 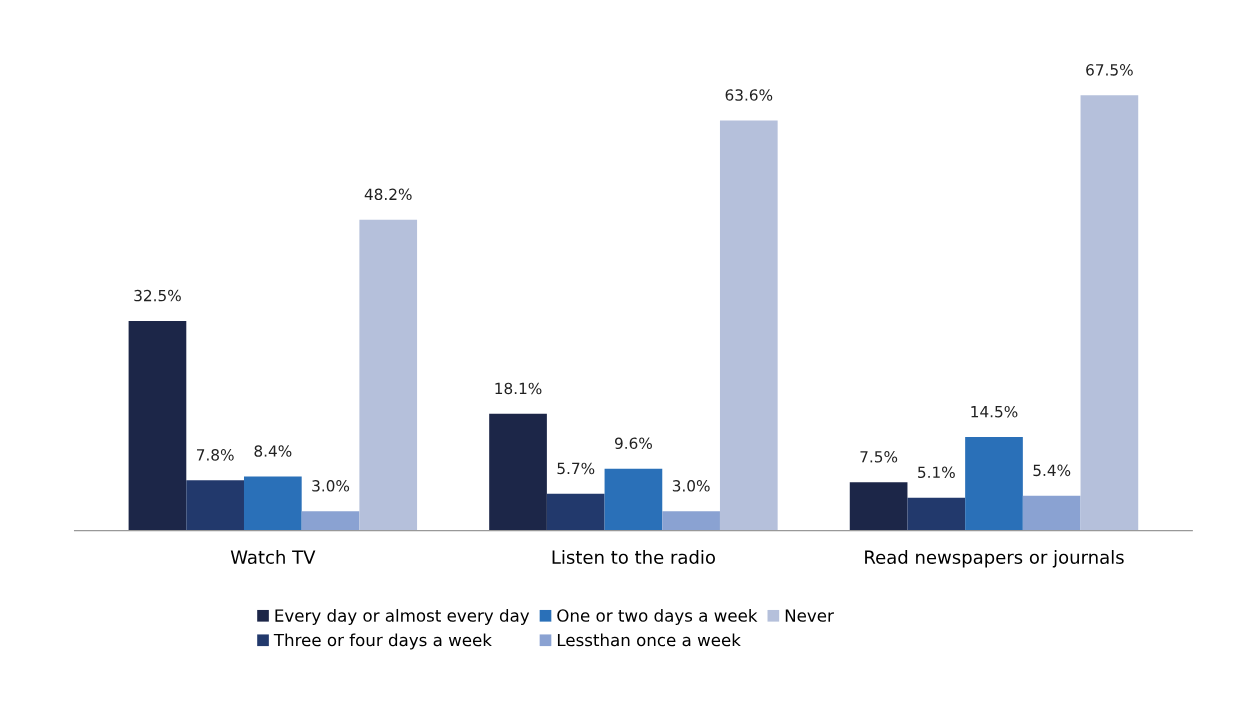 What do you see at coordinates (402, 617) in the screenshot?
I see `legend-label: Every day or almost every day` at bounding box center [402, 617].